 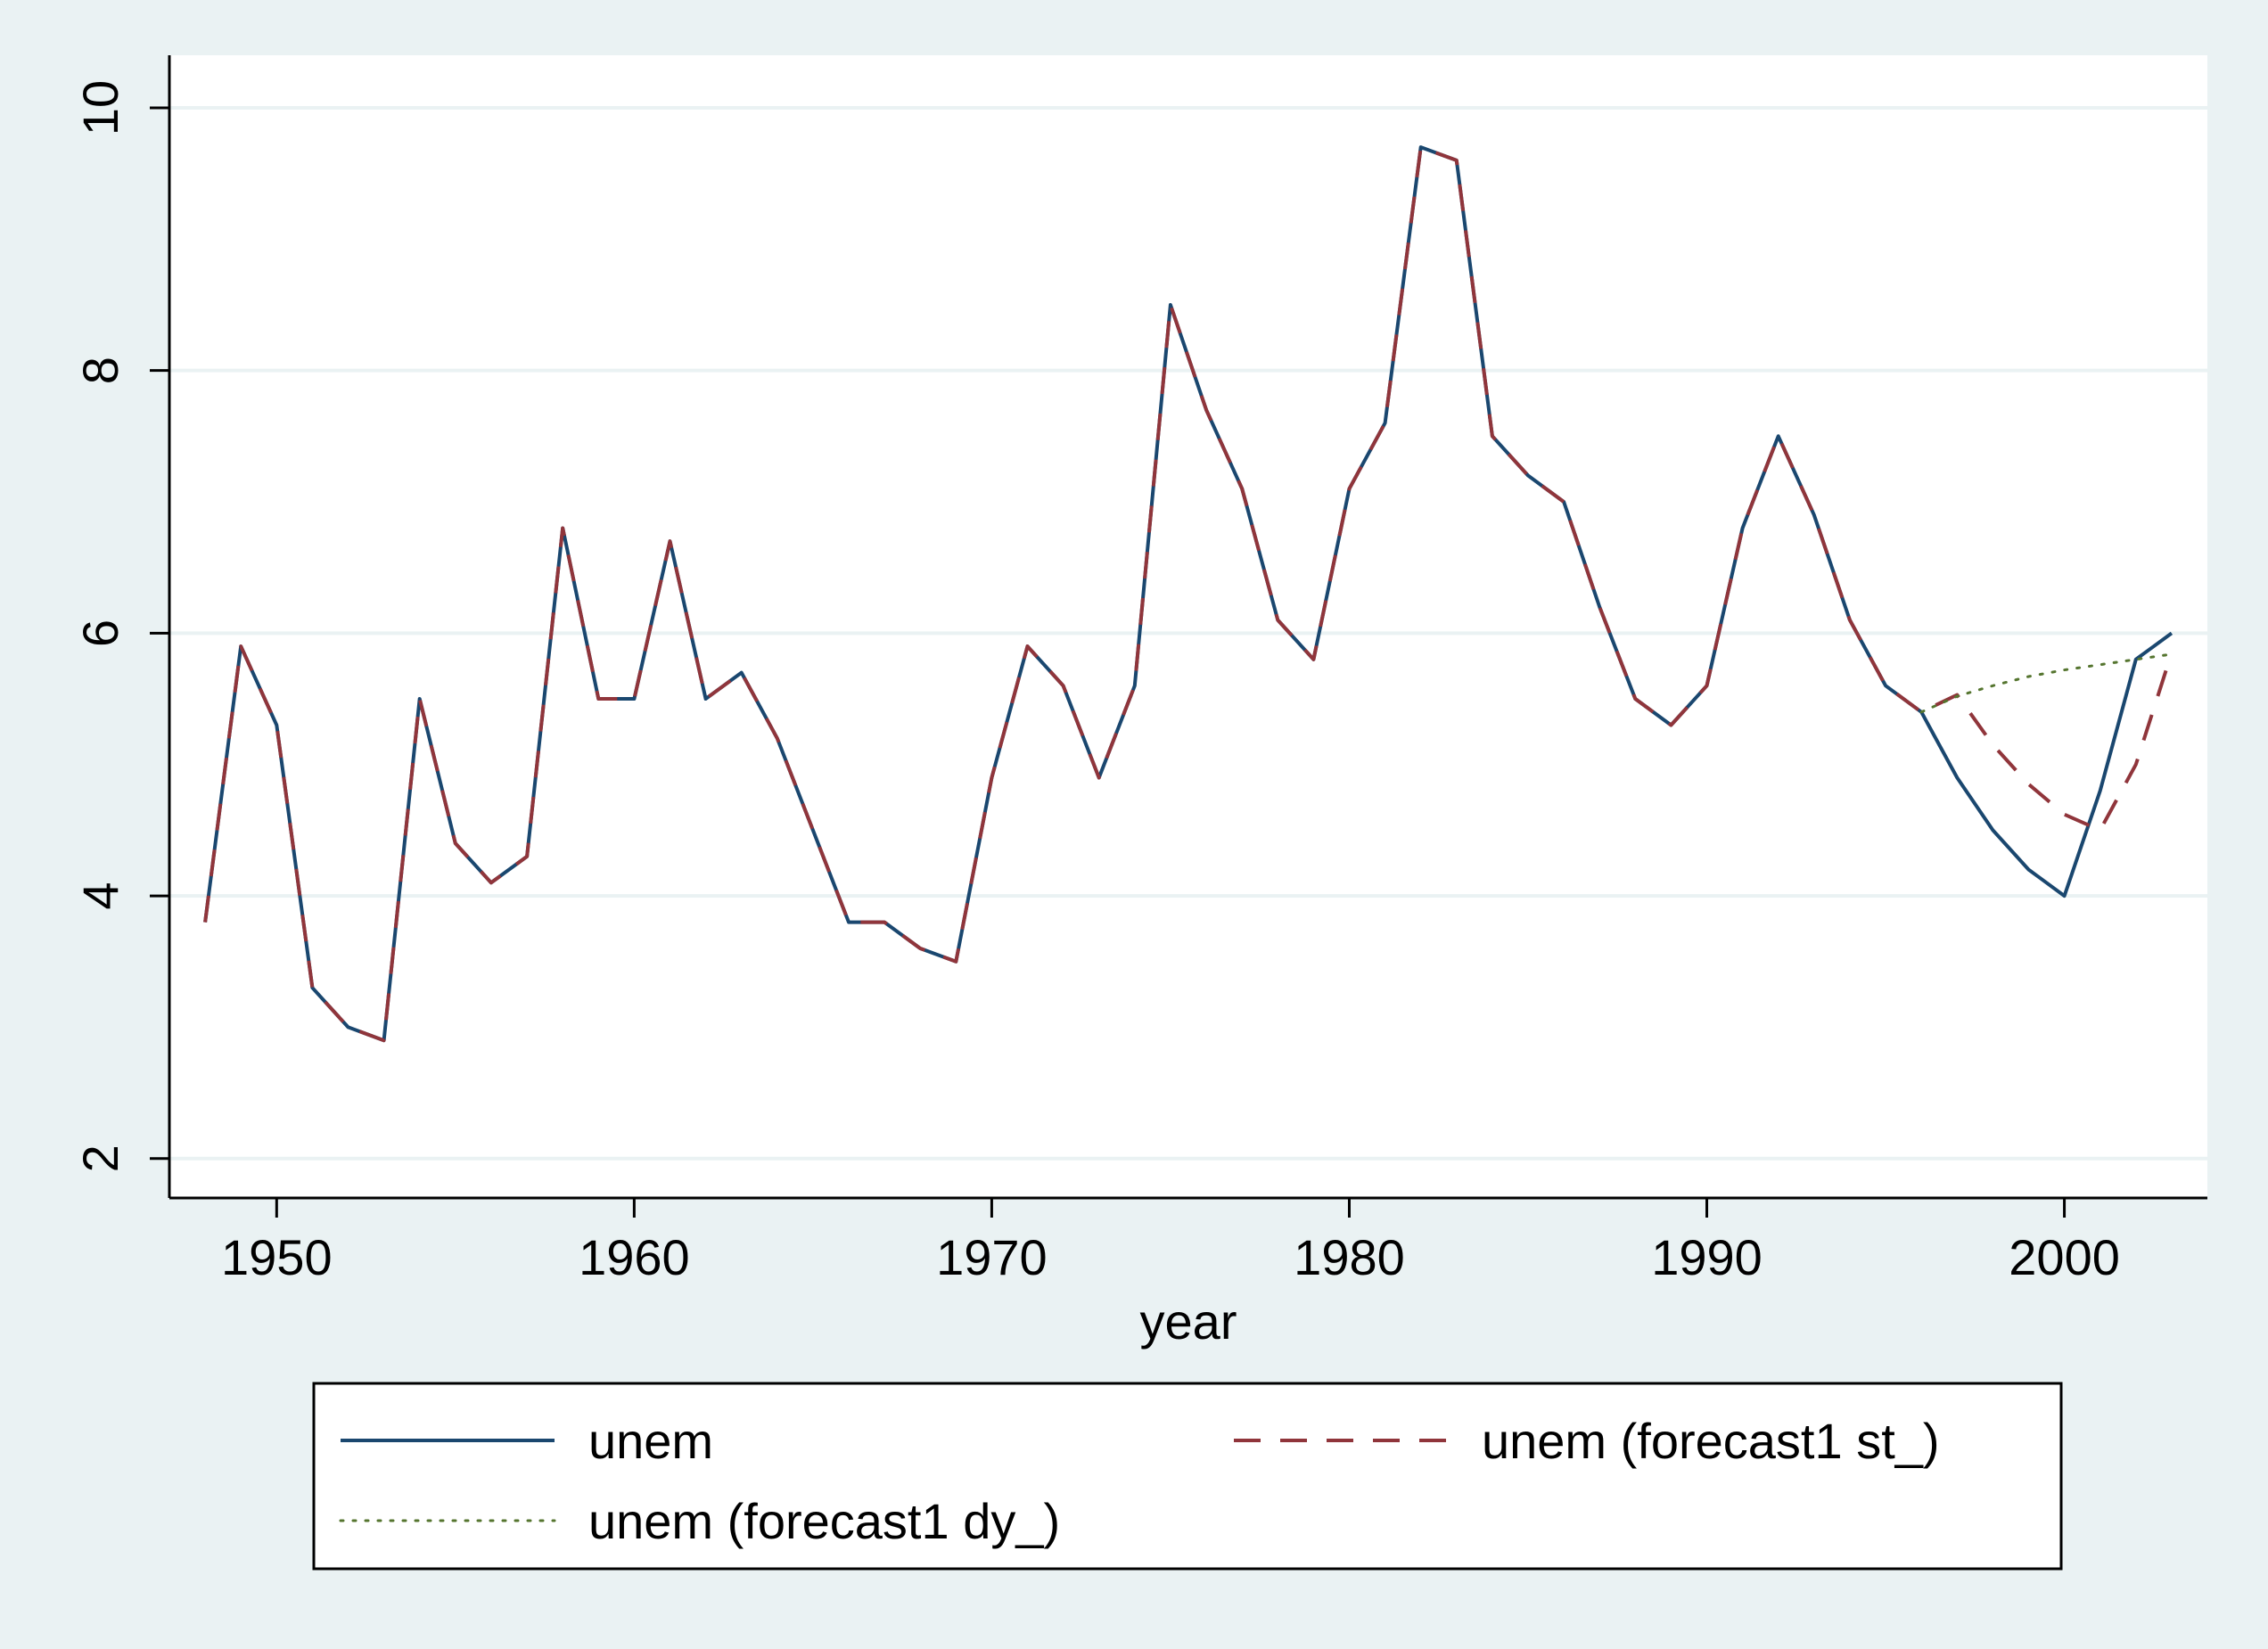 I want to click on x-tick-label: 1970, so click(x=992, y=1257).